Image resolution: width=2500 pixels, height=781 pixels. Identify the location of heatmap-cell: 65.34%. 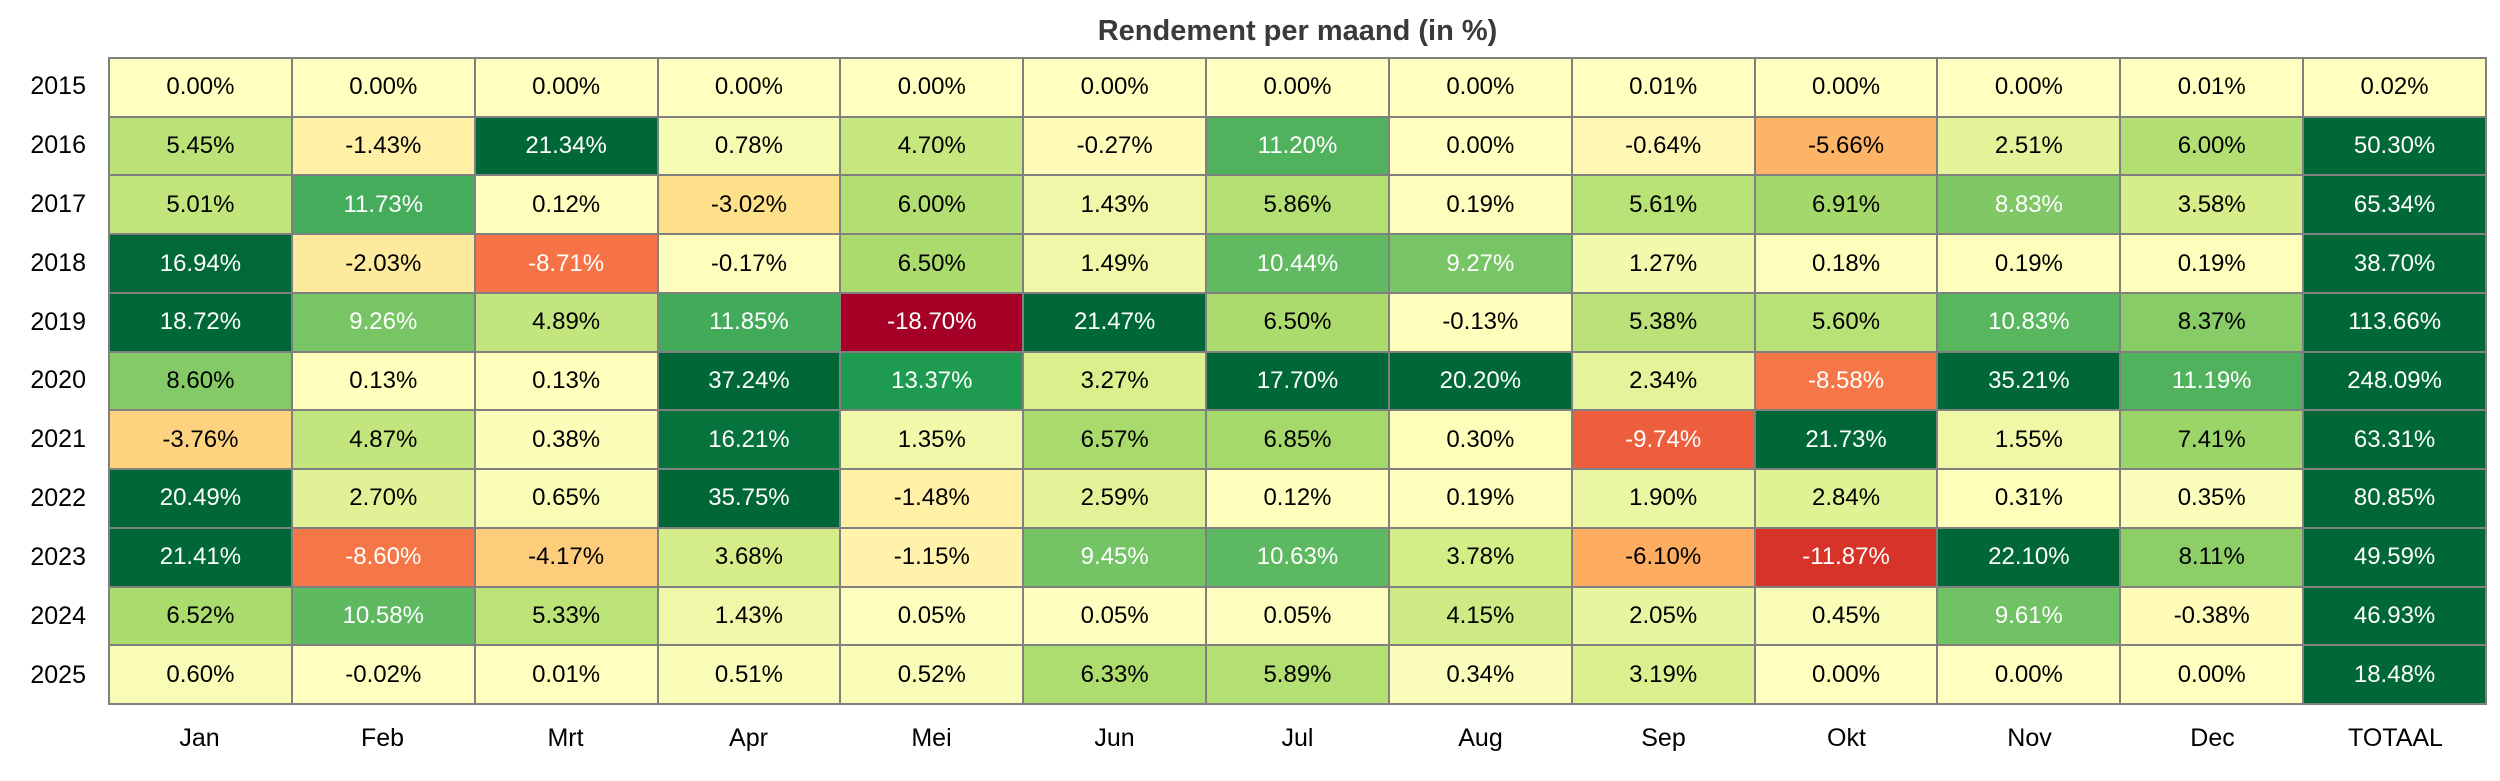
(2394, 205).